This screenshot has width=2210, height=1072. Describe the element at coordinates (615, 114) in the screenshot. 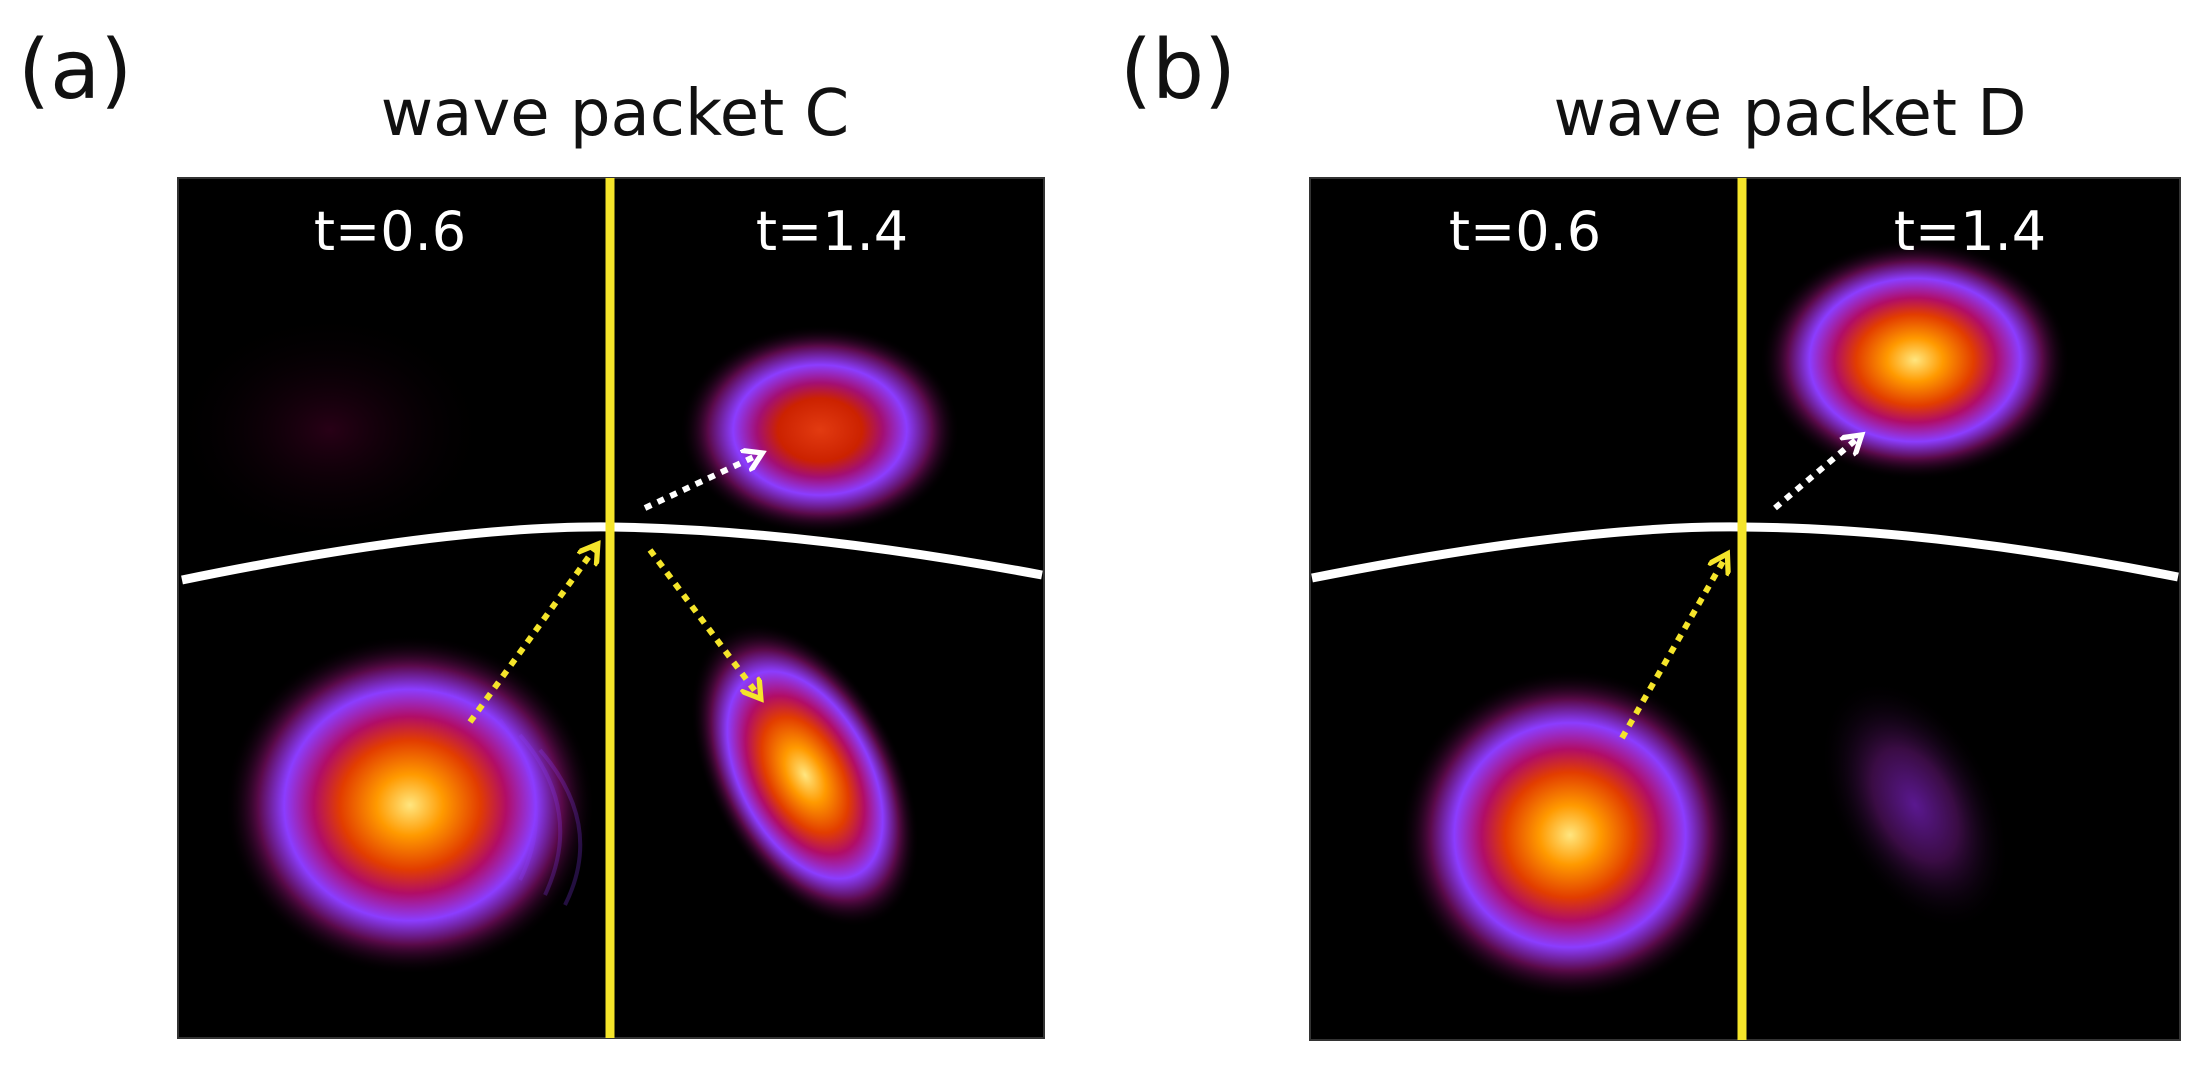

I see `panel-a-title: wave packet C` at that location.